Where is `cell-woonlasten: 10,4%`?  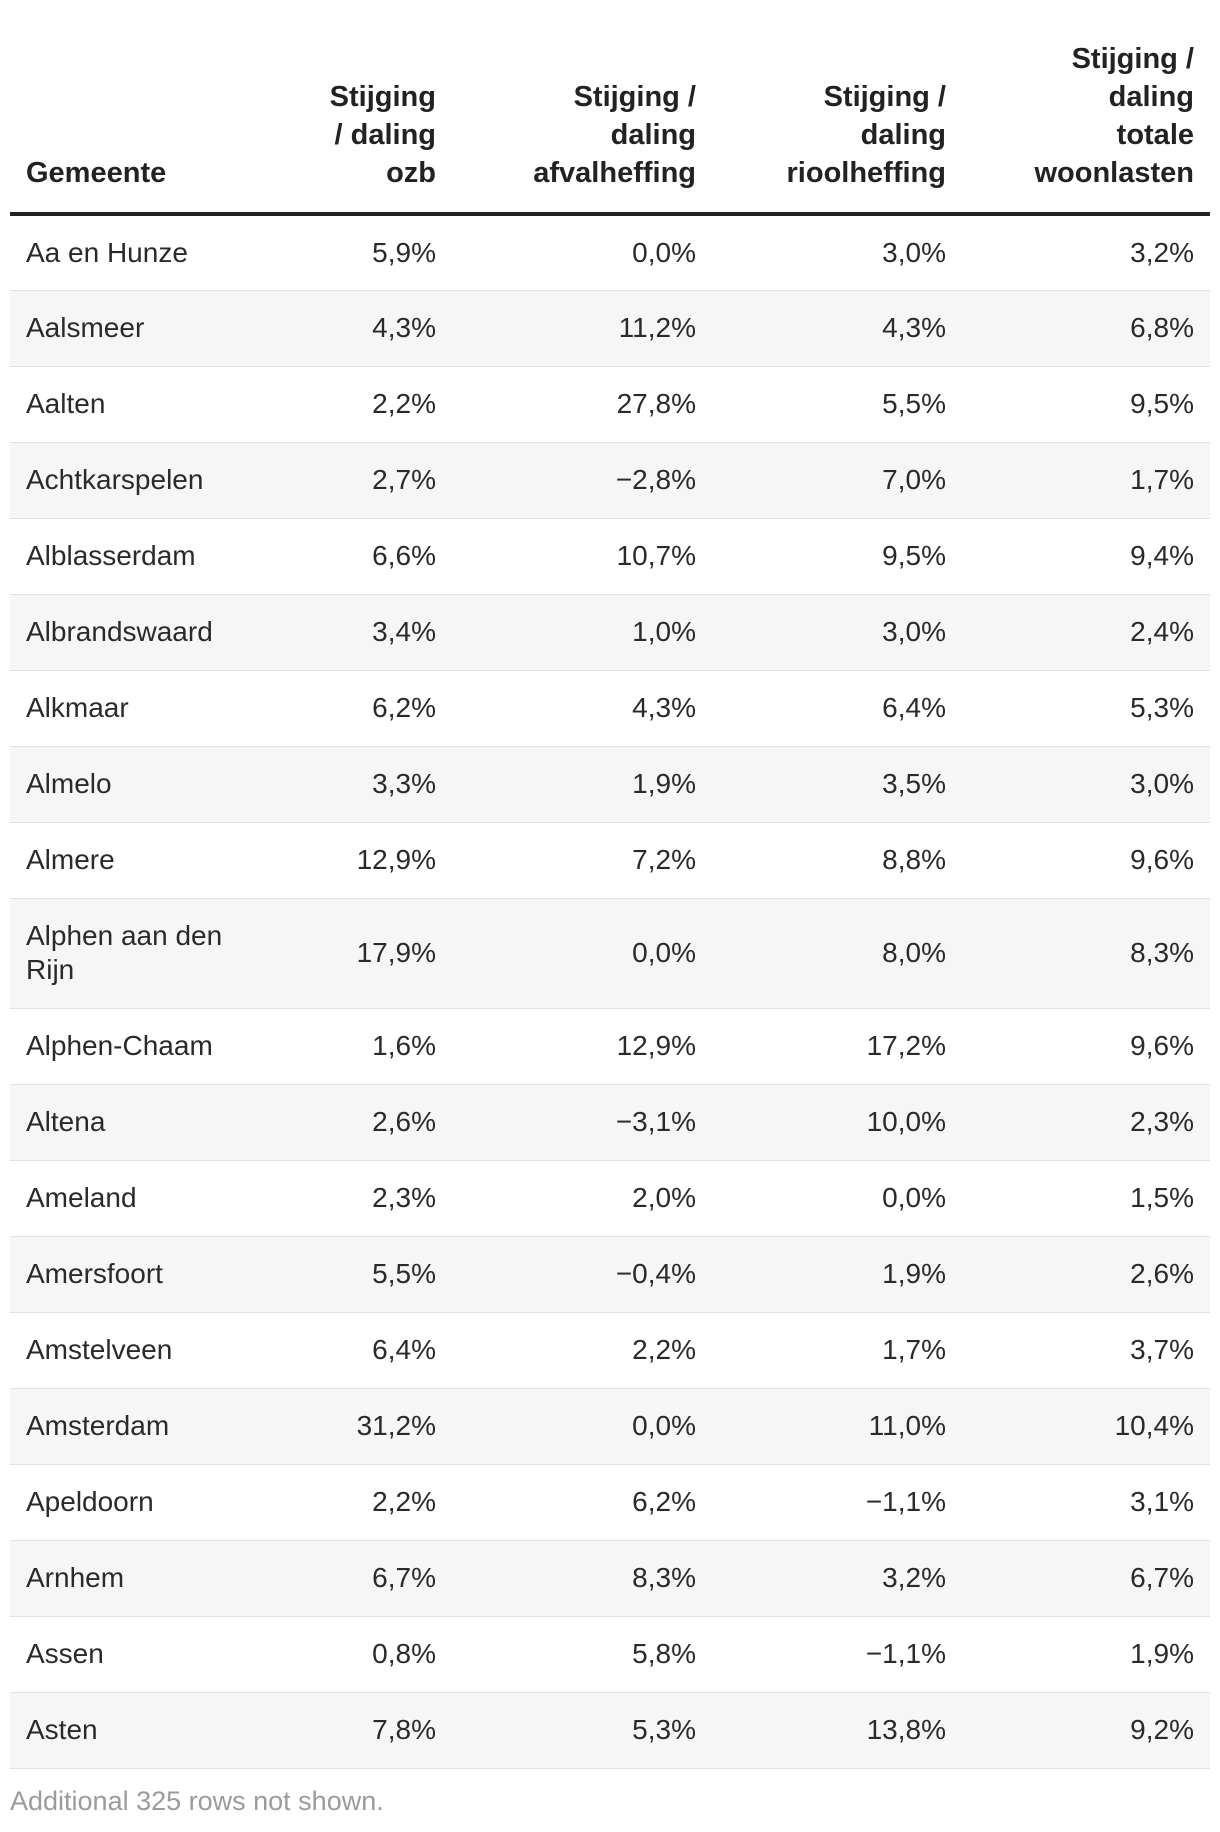
cell-woonlasten: 10,4% is located at coordinates (1154, 1425).